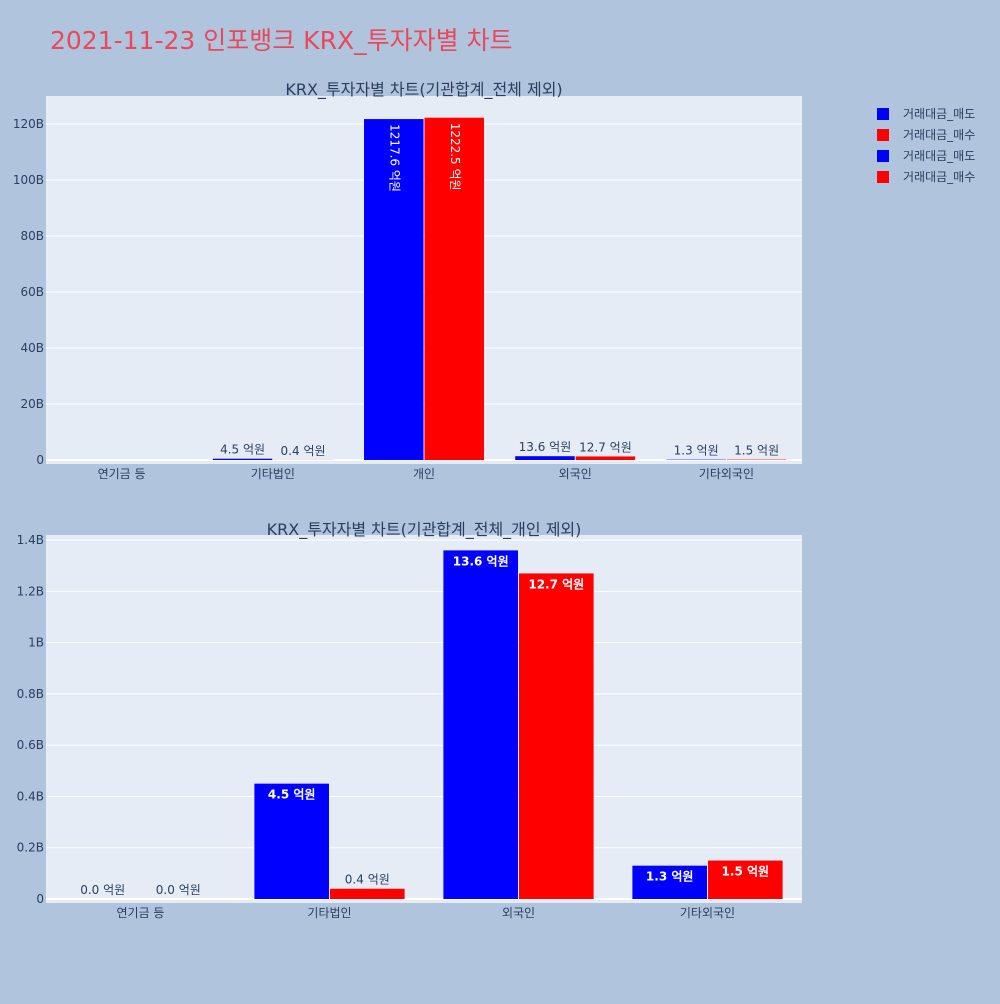 Image resolution: width=1000 pixels, height=1004 pixels. I want to click on y-tick-label: 100B, so click(28, 180).